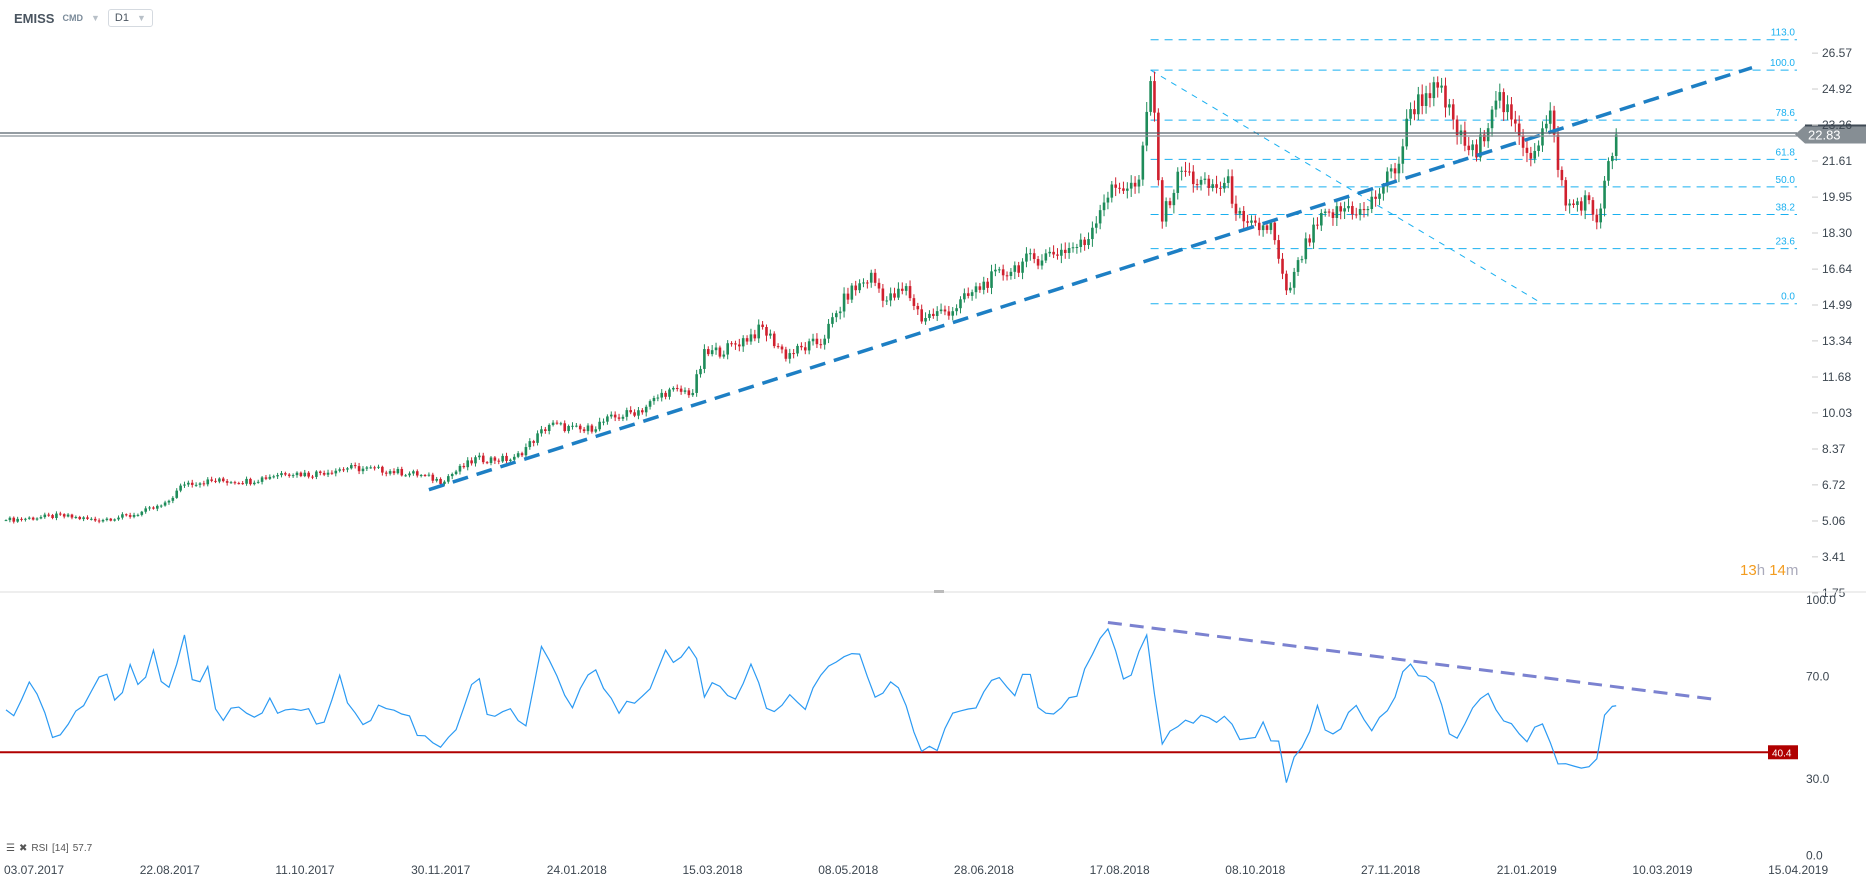 The height and width of the screenshot is (885, 1866). I want to click on instrument-header: EMISS CMD ▼ D1 ▼, so click(83, 18).